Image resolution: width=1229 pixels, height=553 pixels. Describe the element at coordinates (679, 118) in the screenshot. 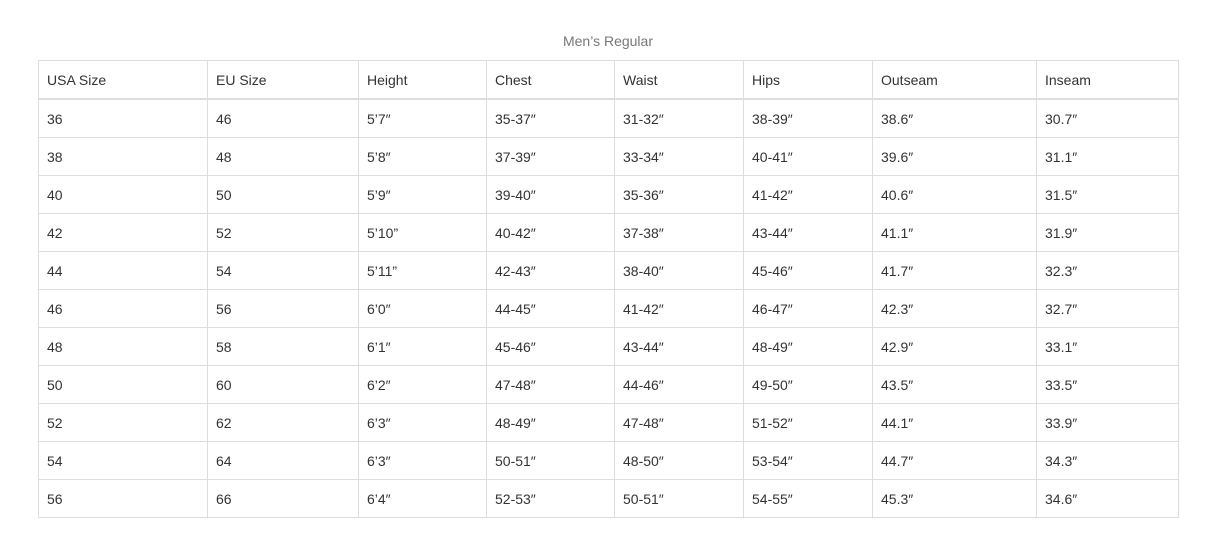

I see `table-cell: 31-32″` at that location.